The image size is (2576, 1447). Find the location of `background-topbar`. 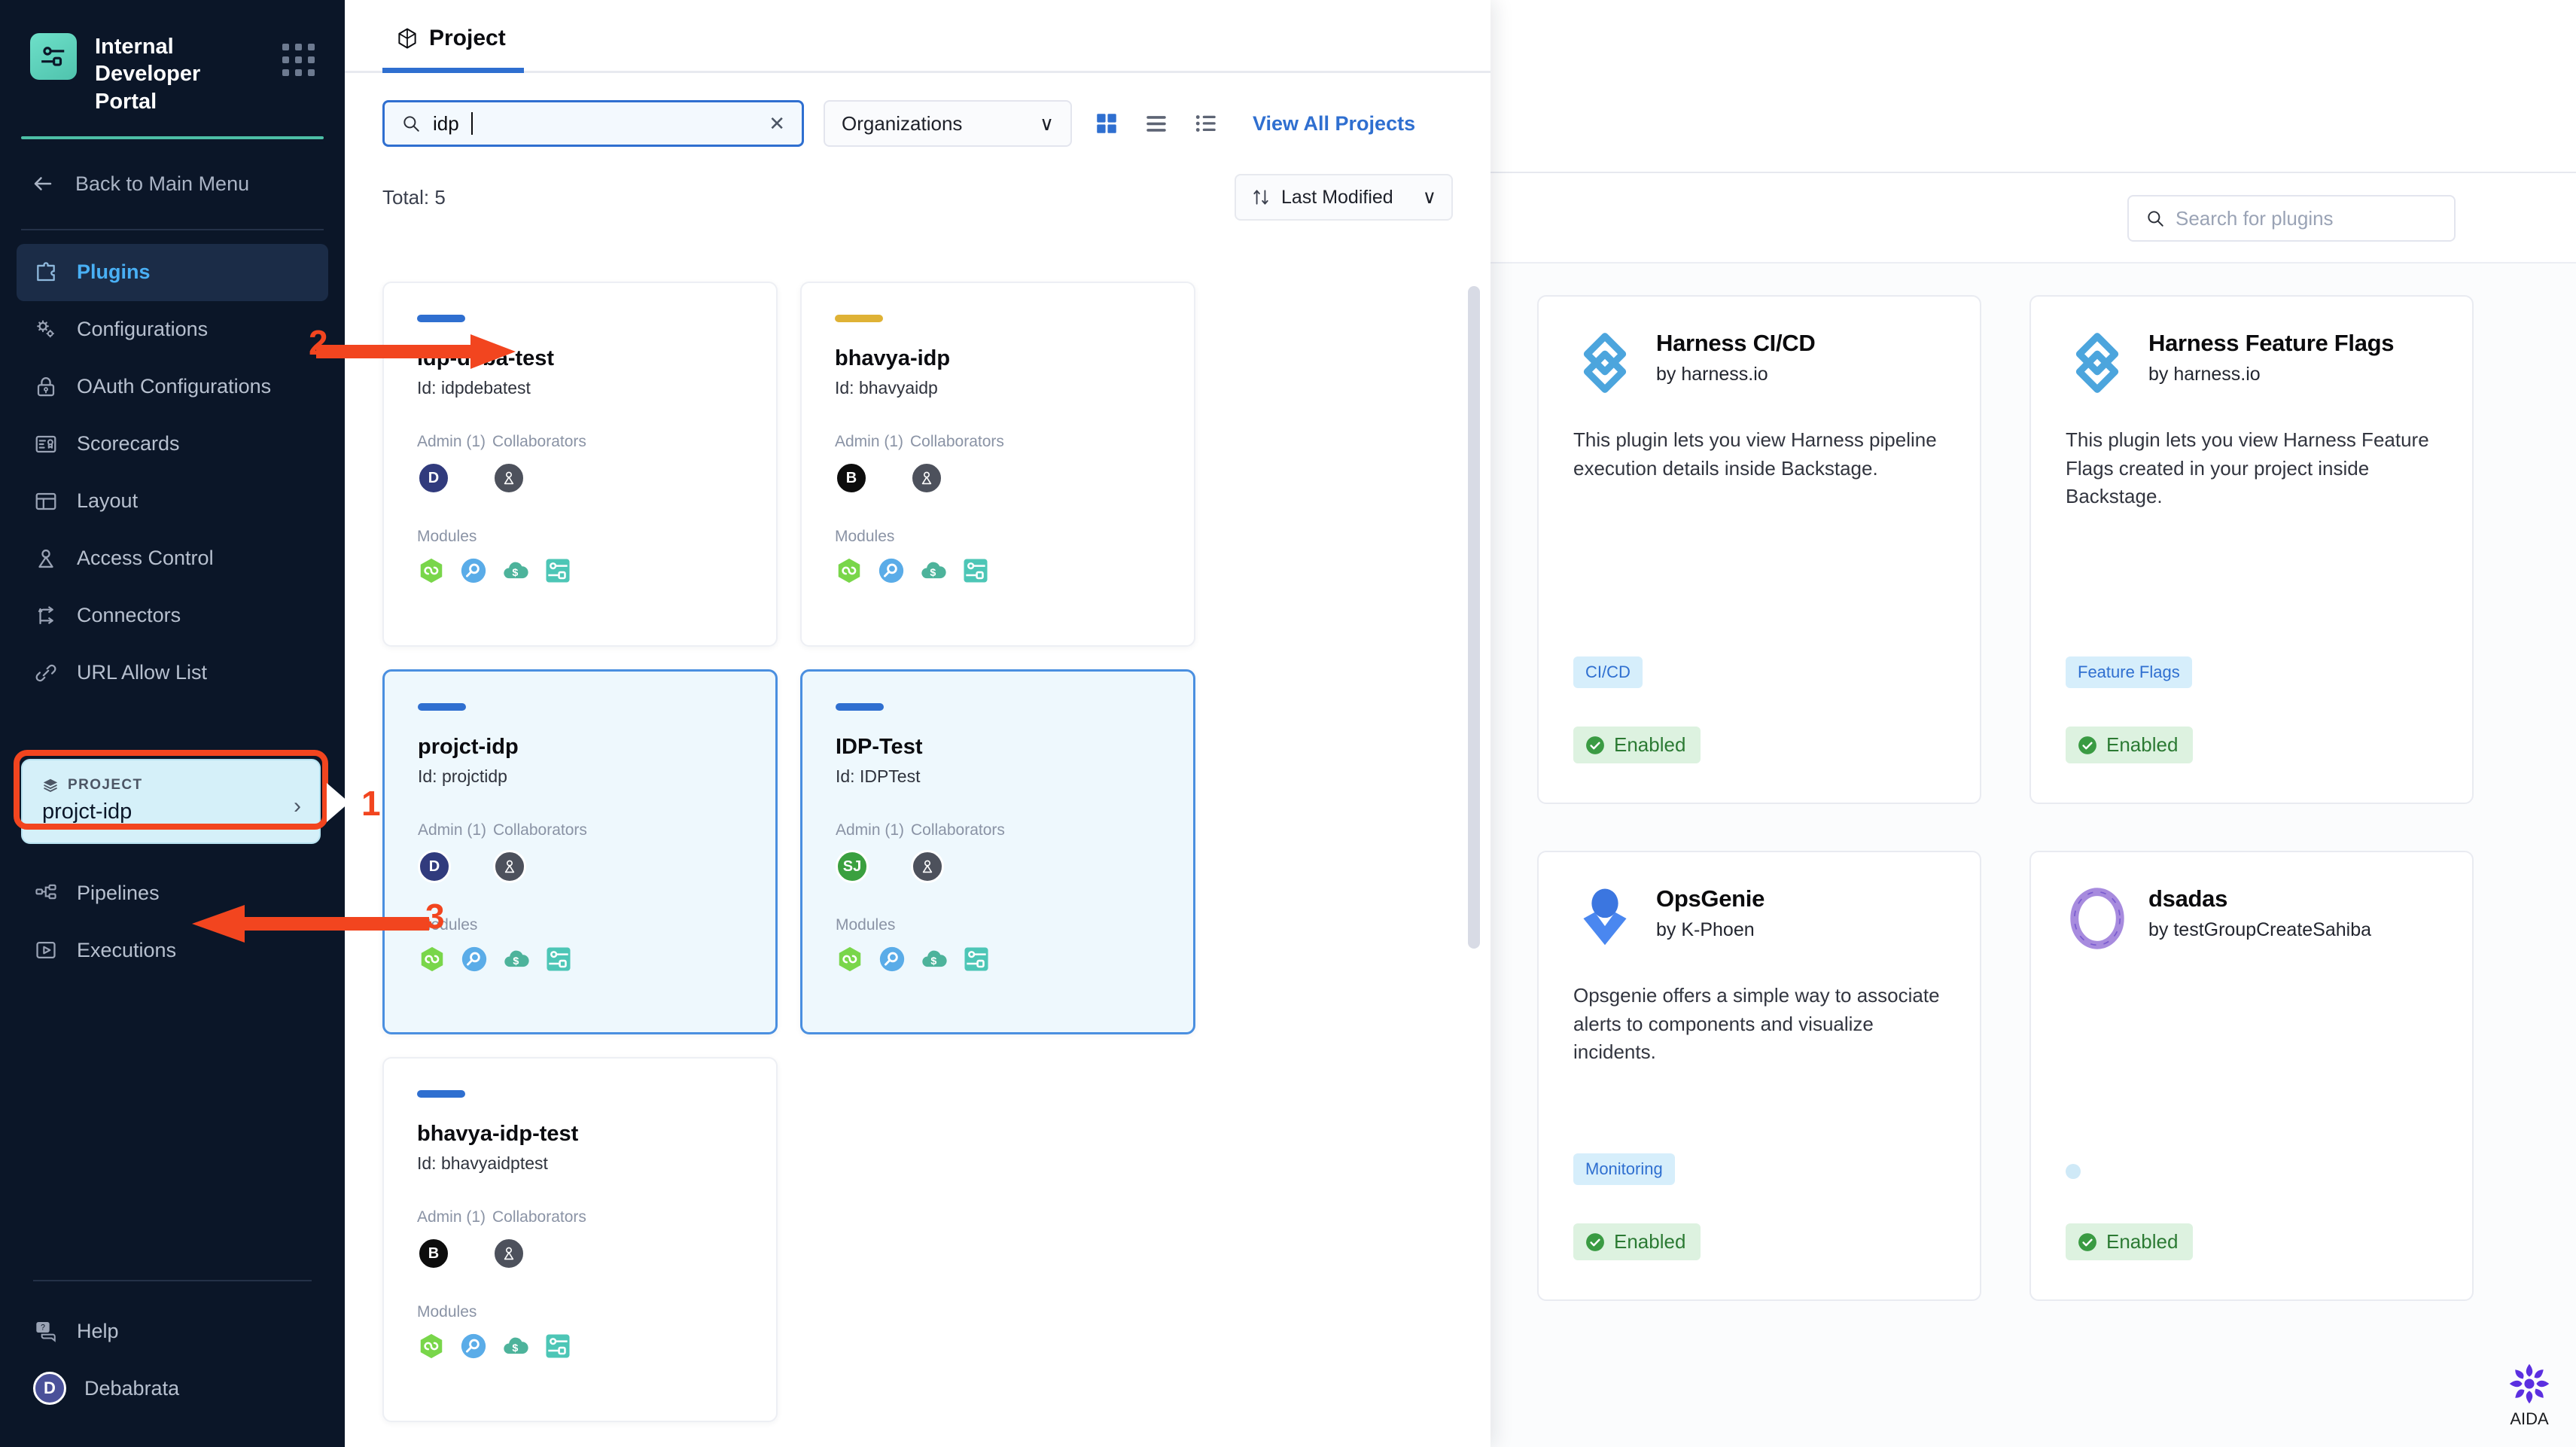

background-topbar is located at coordinates (2033, 86).